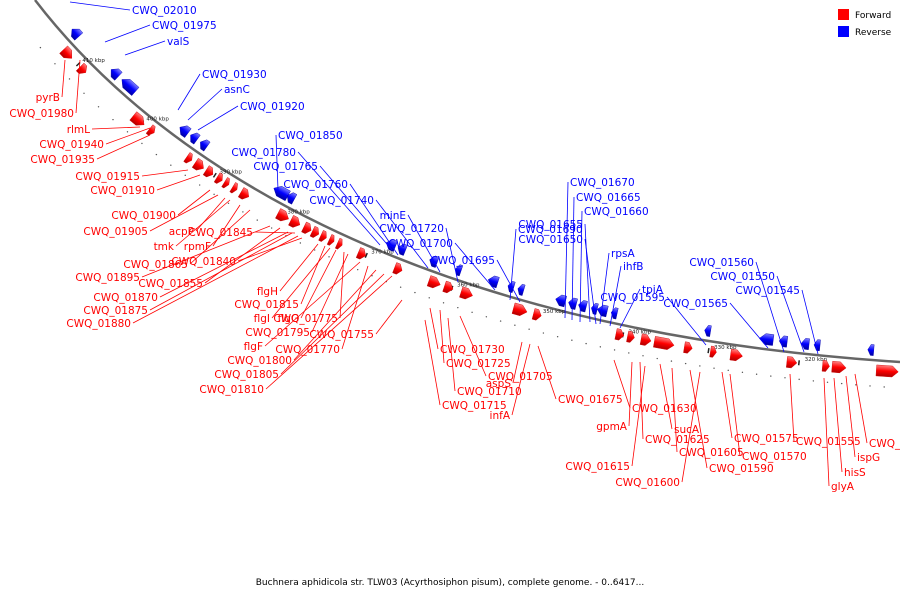  What do you see at coordinates (310, 136) in the screenshot?
I see `gene-label-reverse: CWQ_01850` at bounding box center [310, 136].